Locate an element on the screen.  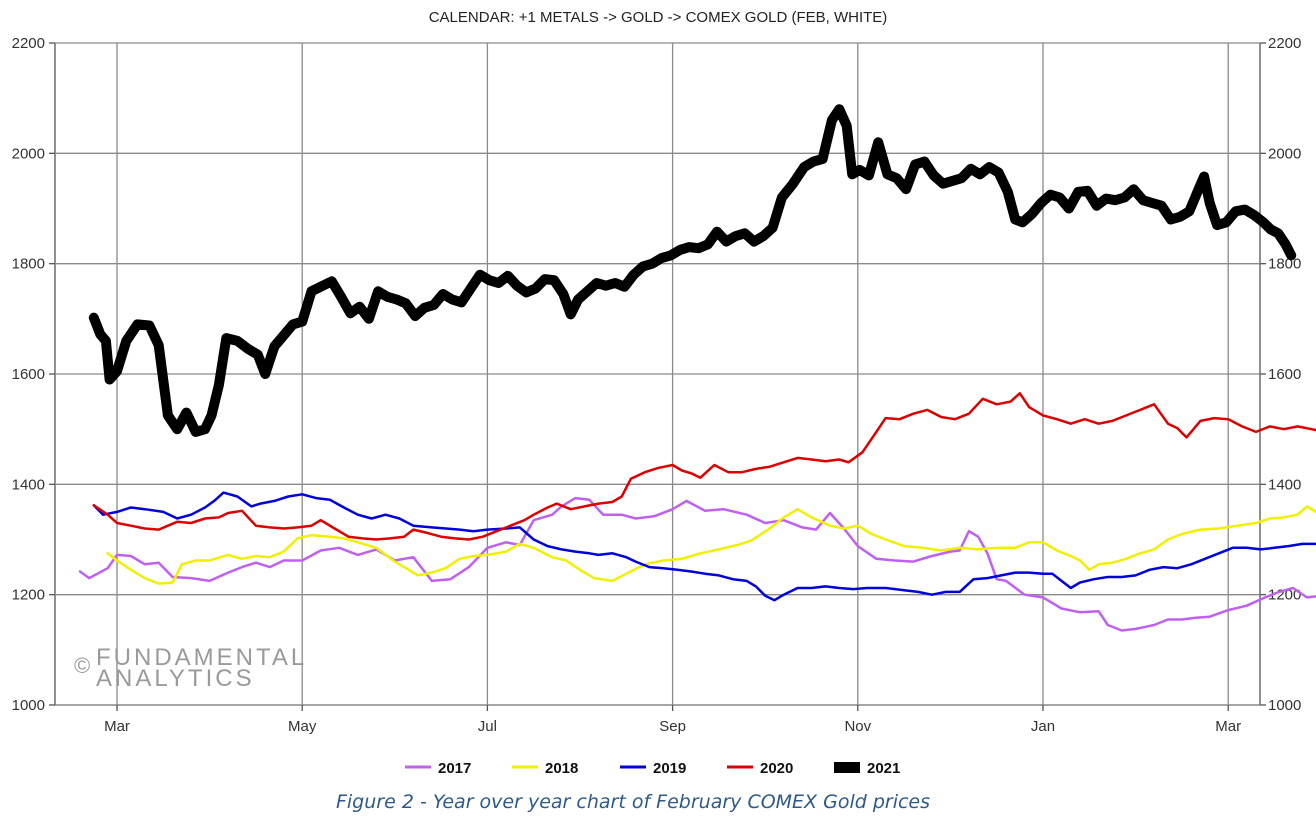
y-tick-label-right: 1200 is located at coordinates (1284, 595).